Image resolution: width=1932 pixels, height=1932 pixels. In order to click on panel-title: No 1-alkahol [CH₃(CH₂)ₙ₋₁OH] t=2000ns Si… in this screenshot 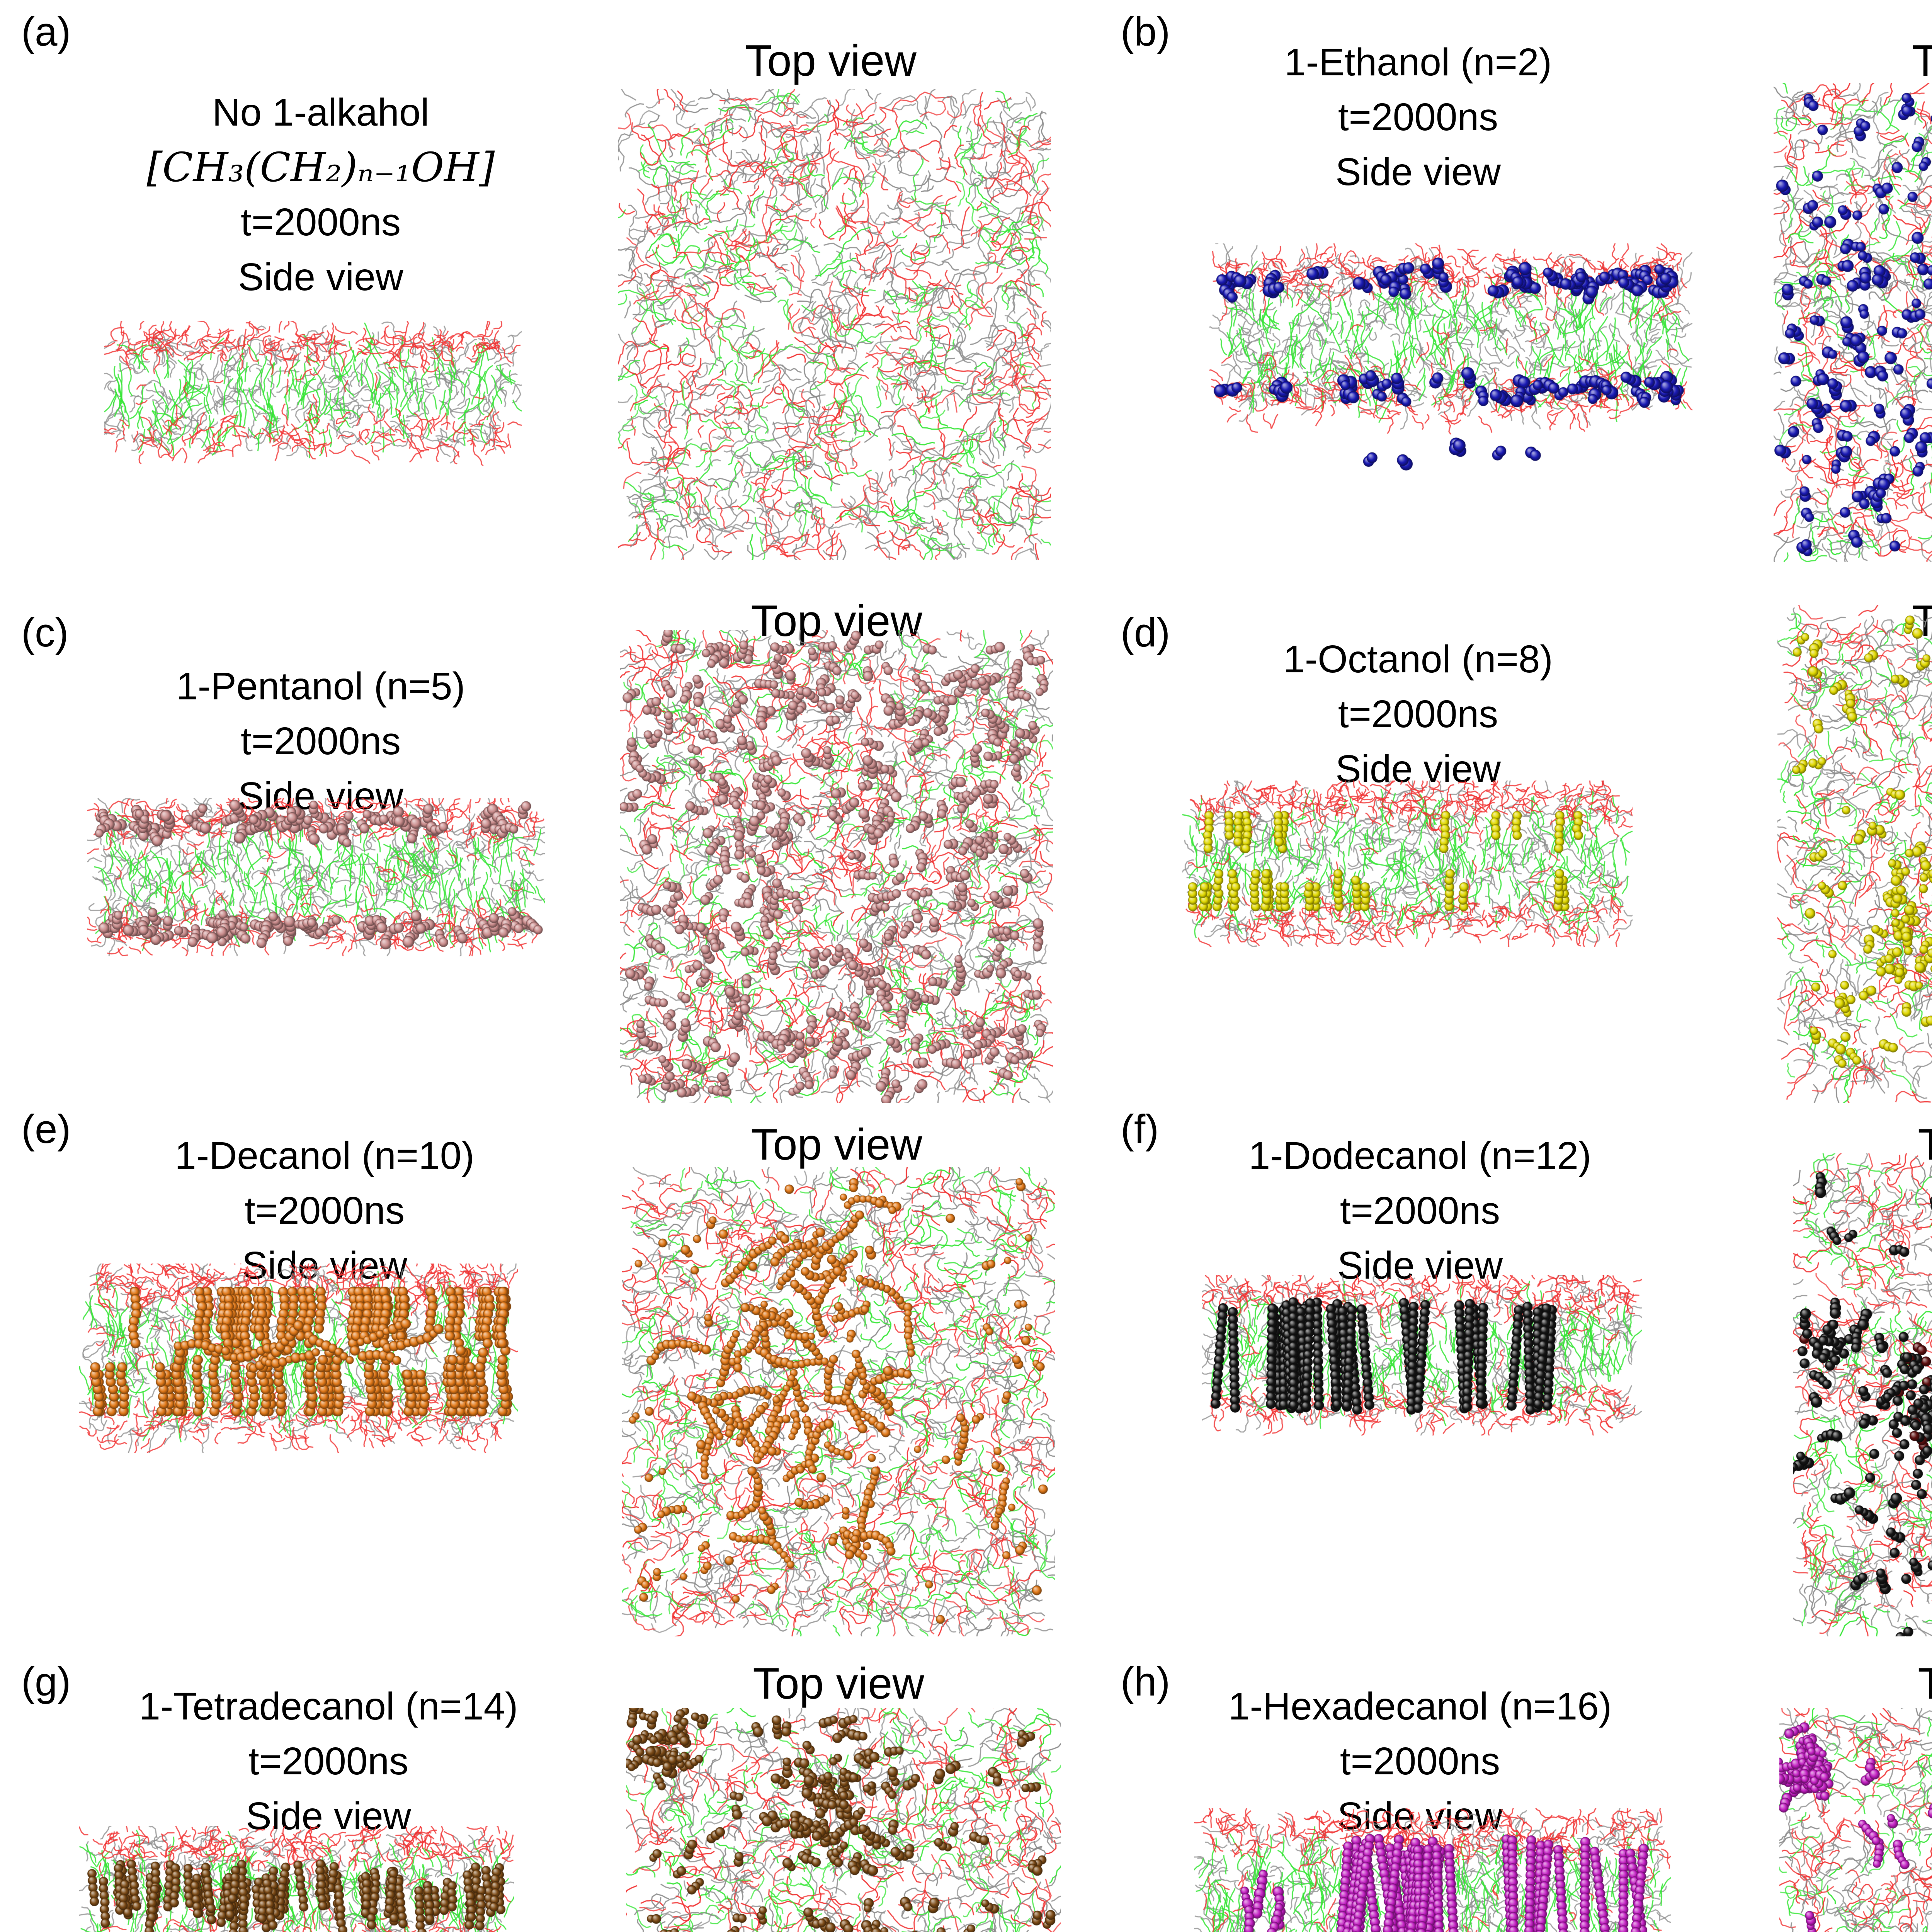, I will do `click(321, 194)`.